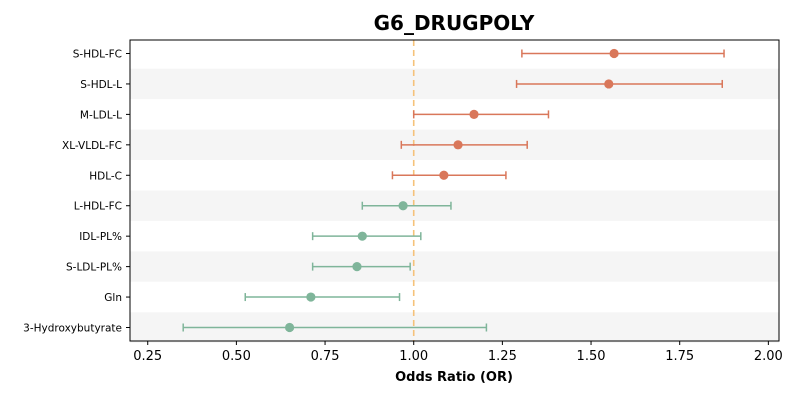  What do you see at coordinates (236, 356) in the screenshot?
I see `x-tick-label: 0.50` at bounding box center [236, 356].